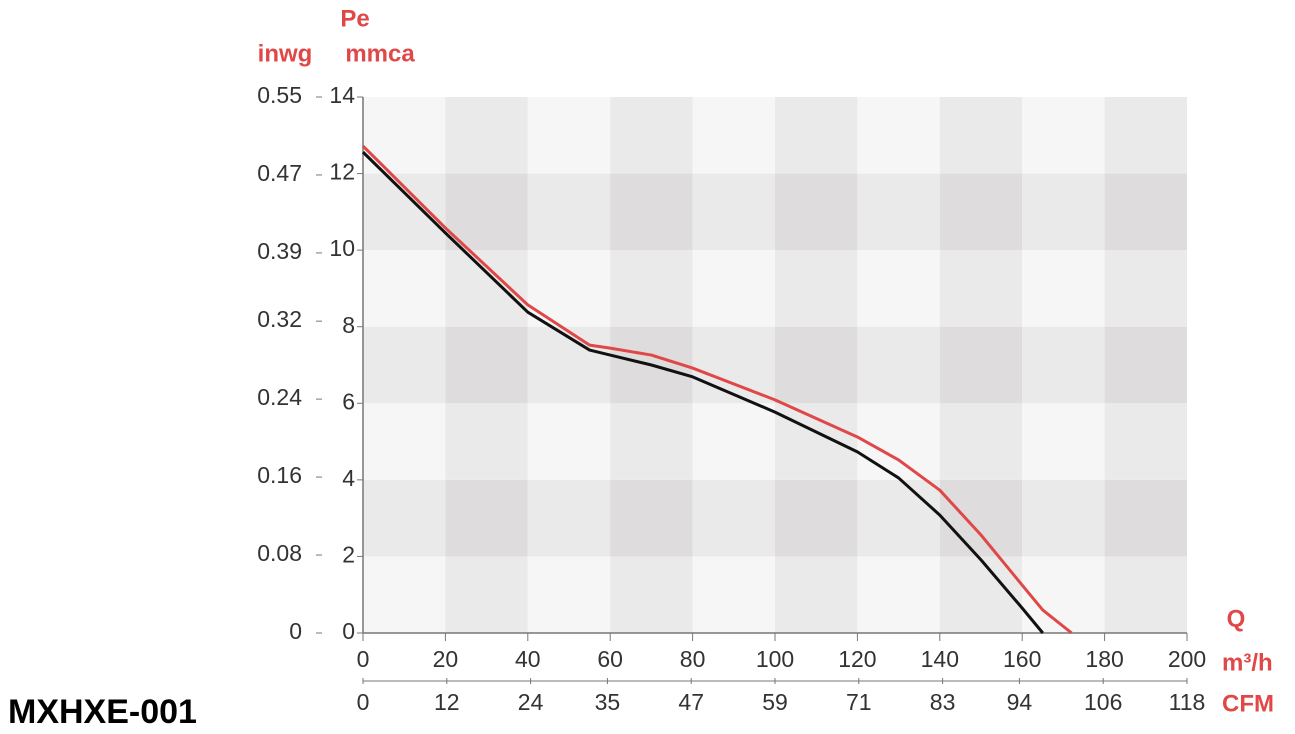 The height and width of the screenshot is (734, 1295). I want to click on x-tick-label: 40, so click(528, 659).